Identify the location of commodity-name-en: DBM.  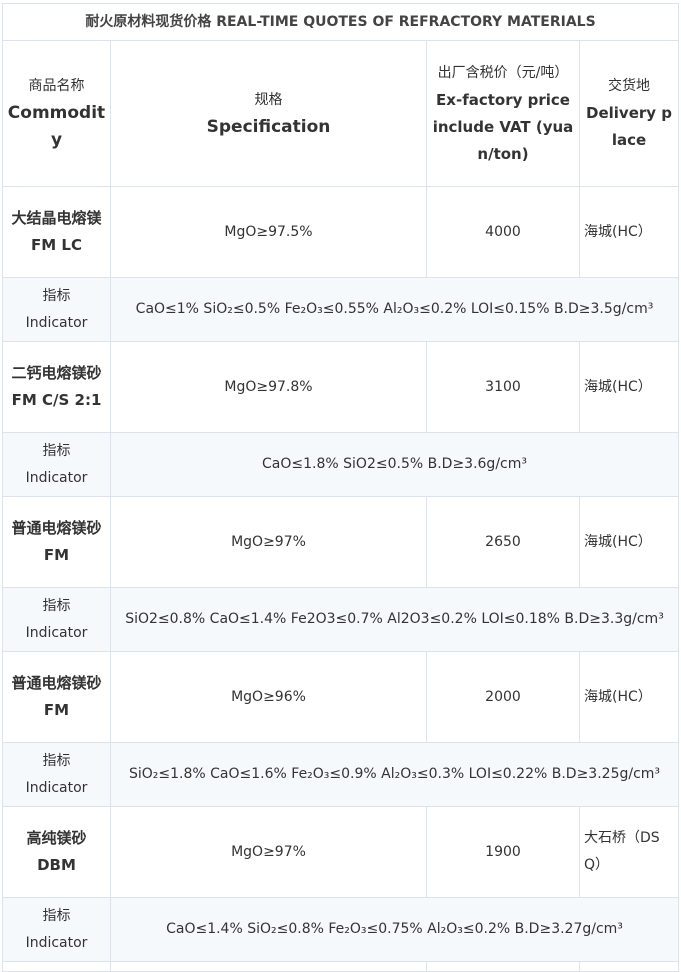
(56, 865).